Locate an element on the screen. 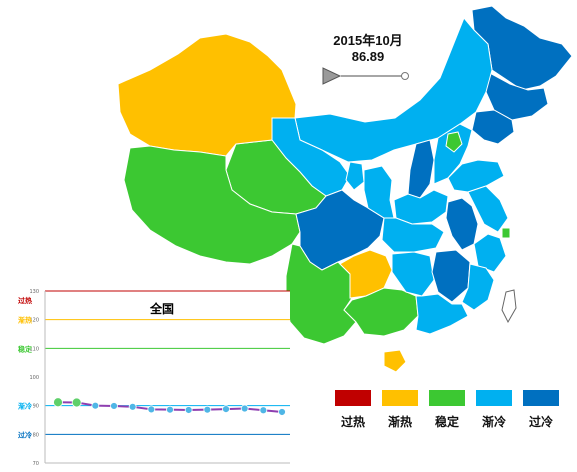  legend-item-stable: 稳定 is located at coordinates (447, 410).